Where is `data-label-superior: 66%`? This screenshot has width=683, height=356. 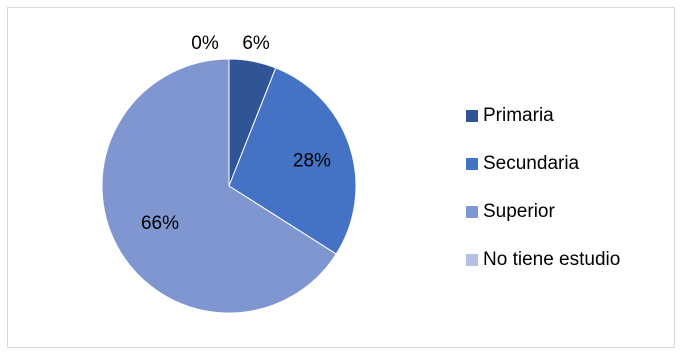 data-label-superior: 66% is located at coordinates (160, 223).